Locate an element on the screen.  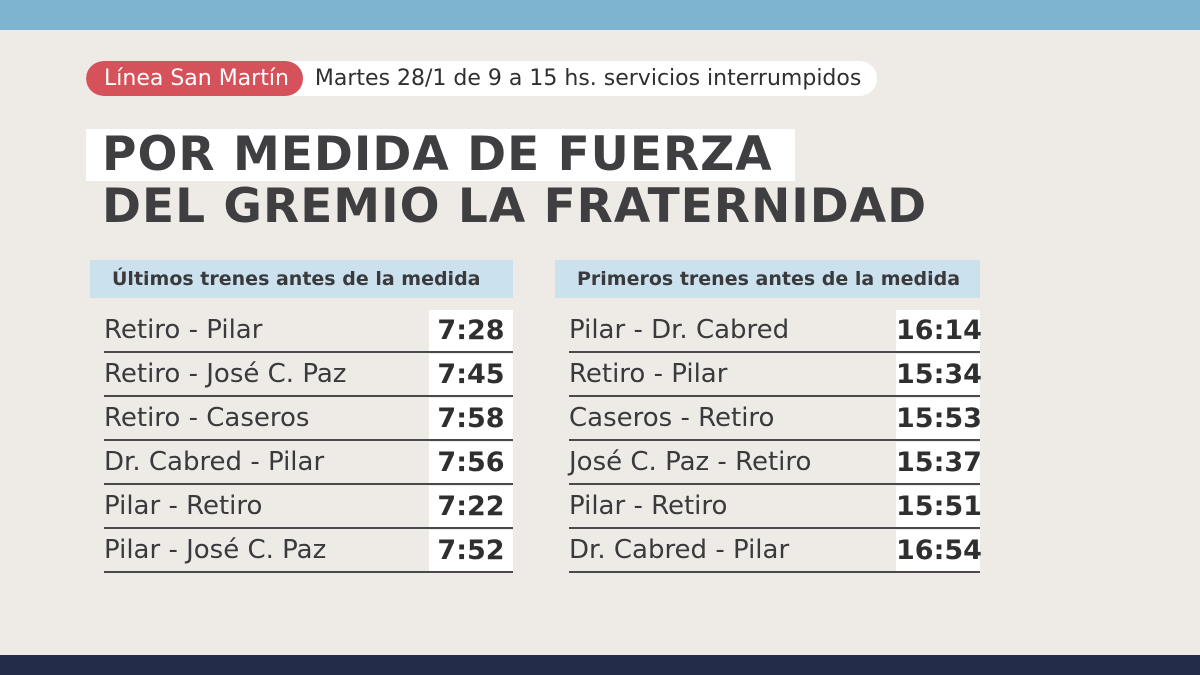
departure-time: 7:56 is located at coordinates (471, 462).